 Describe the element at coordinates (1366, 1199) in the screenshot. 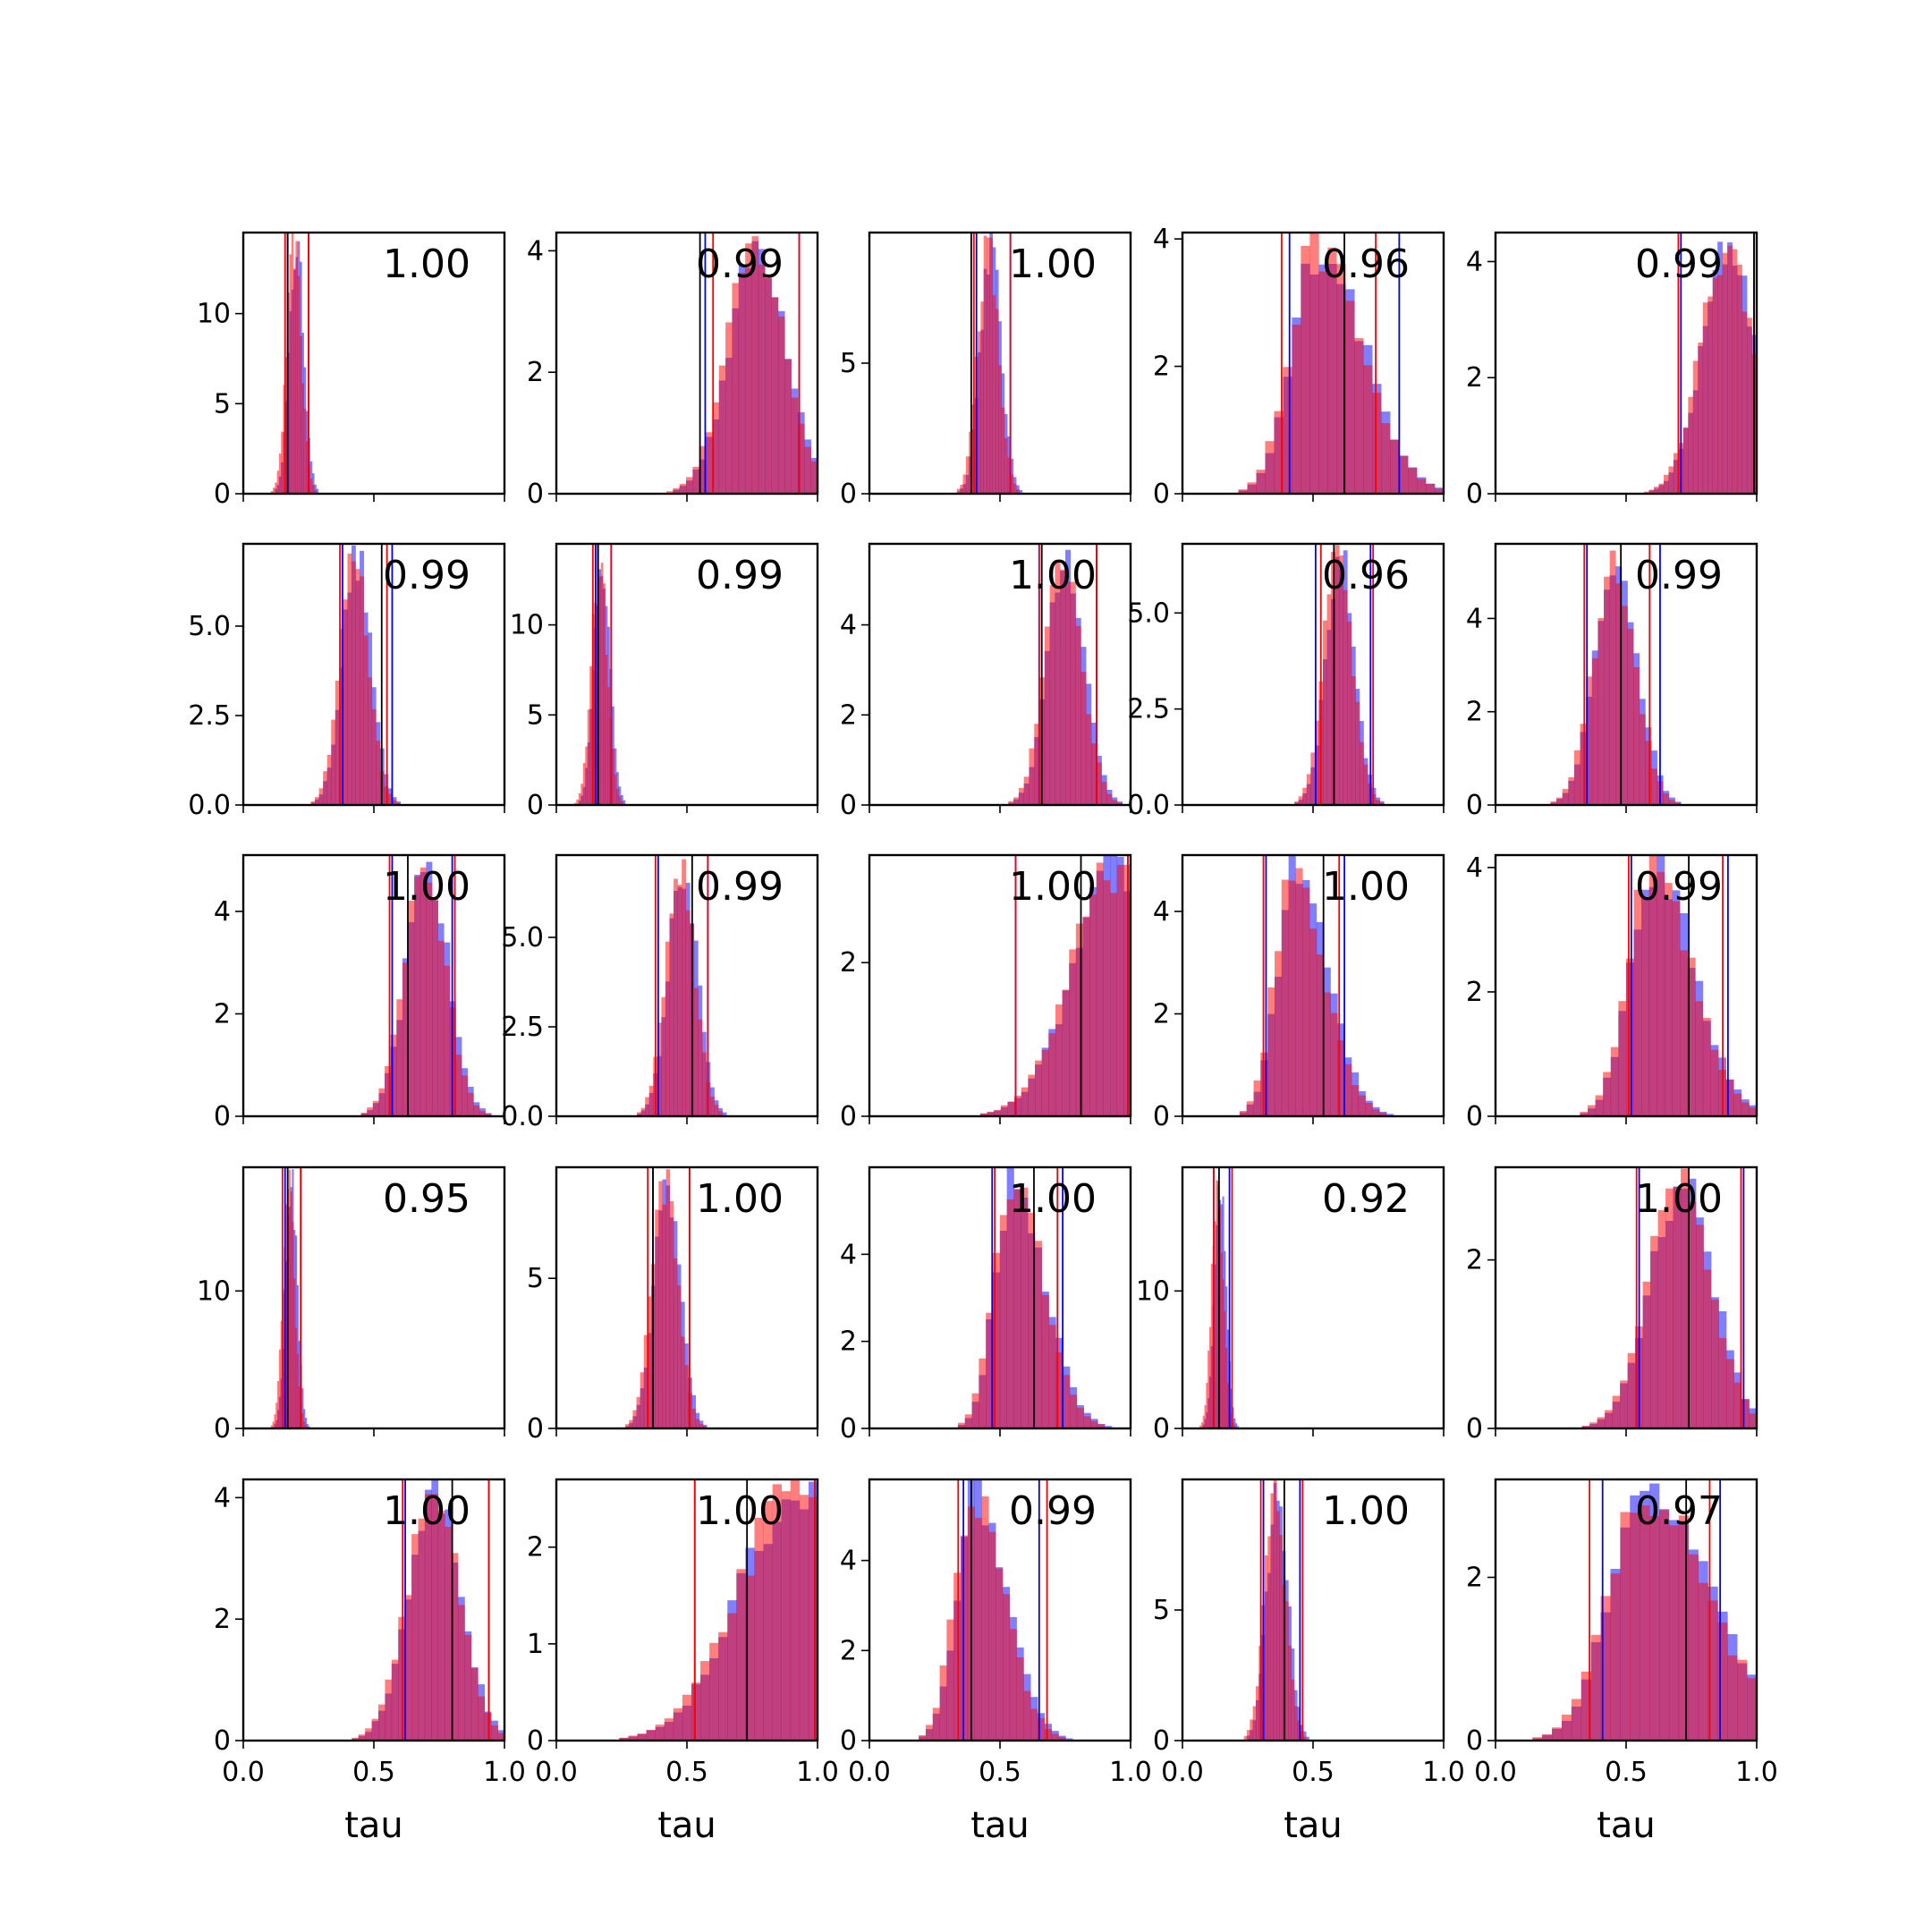

I see `correlation-label: 0.92` at that location.